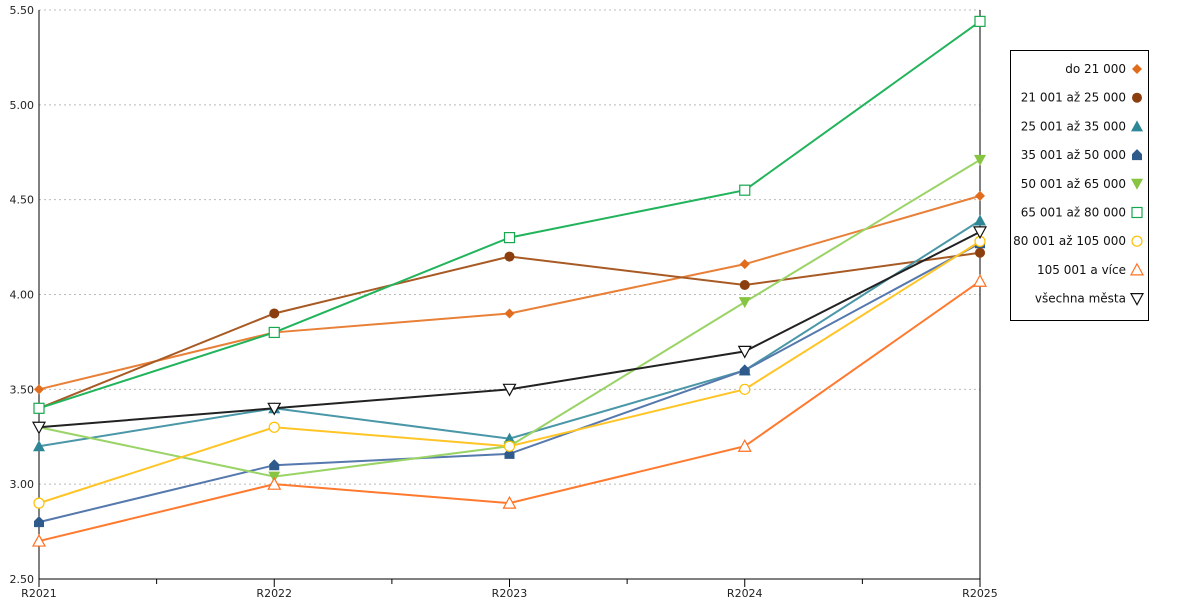 This screenshot has height=600, width=1200. What do you see at coordinates (22, 10) in the screenshot?
I see `y-tick-label: 5.50` at bounding box center [22, 10].